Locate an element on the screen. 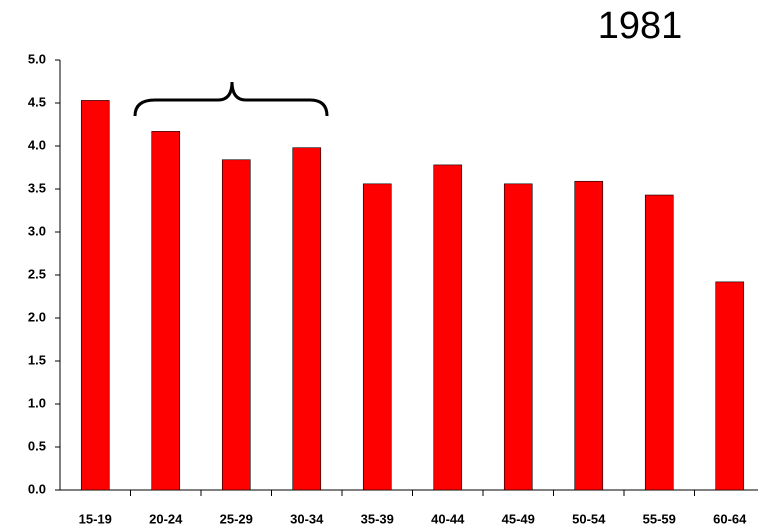  x-tick-label: 15-19 is located at coordinates (95, 518).